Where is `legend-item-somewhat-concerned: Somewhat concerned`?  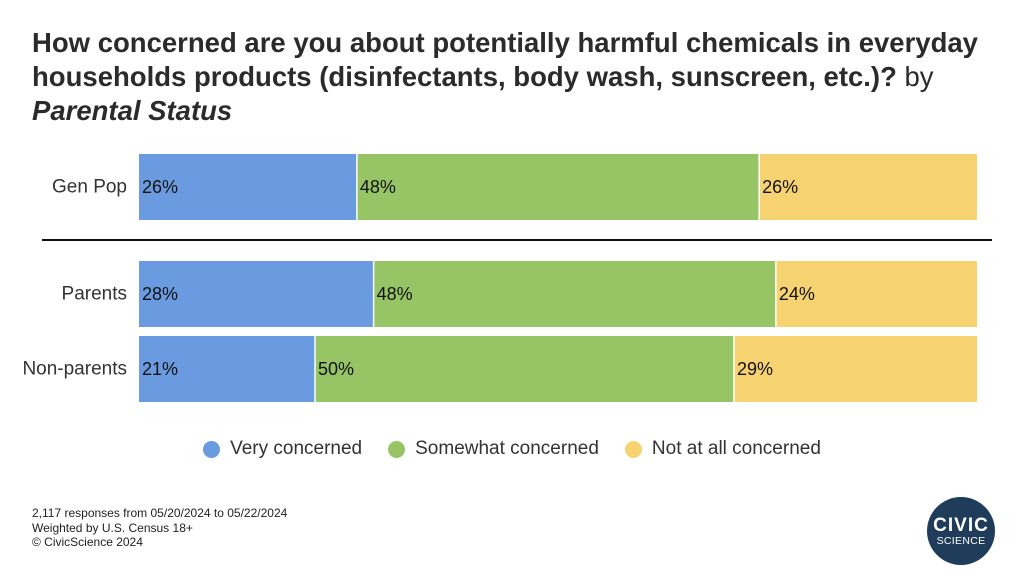 legend-item-somewhat-concerned: Somewhat concerned is located at coordinates (493, 449).